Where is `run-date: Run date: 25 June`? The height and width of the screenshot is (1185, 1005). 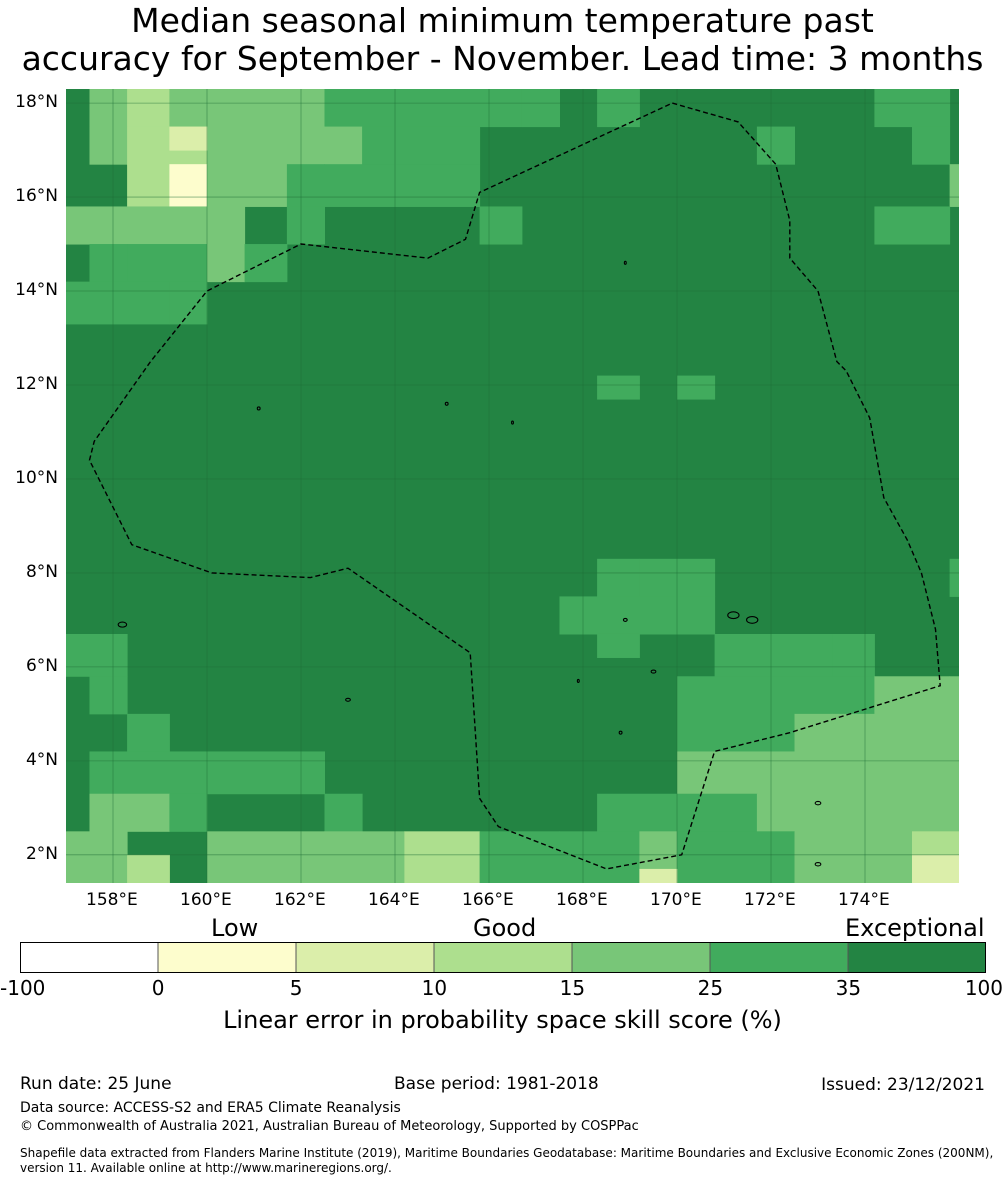
run-date: Run date: 25 June is located at coordinates (96, 1084).